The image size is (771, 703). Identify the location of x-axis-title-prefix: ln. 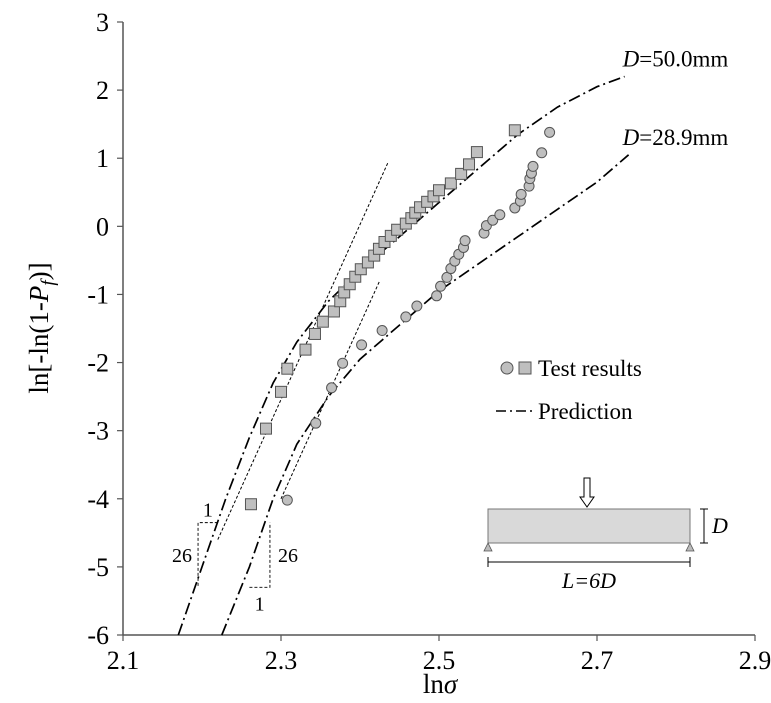
(434, 684).